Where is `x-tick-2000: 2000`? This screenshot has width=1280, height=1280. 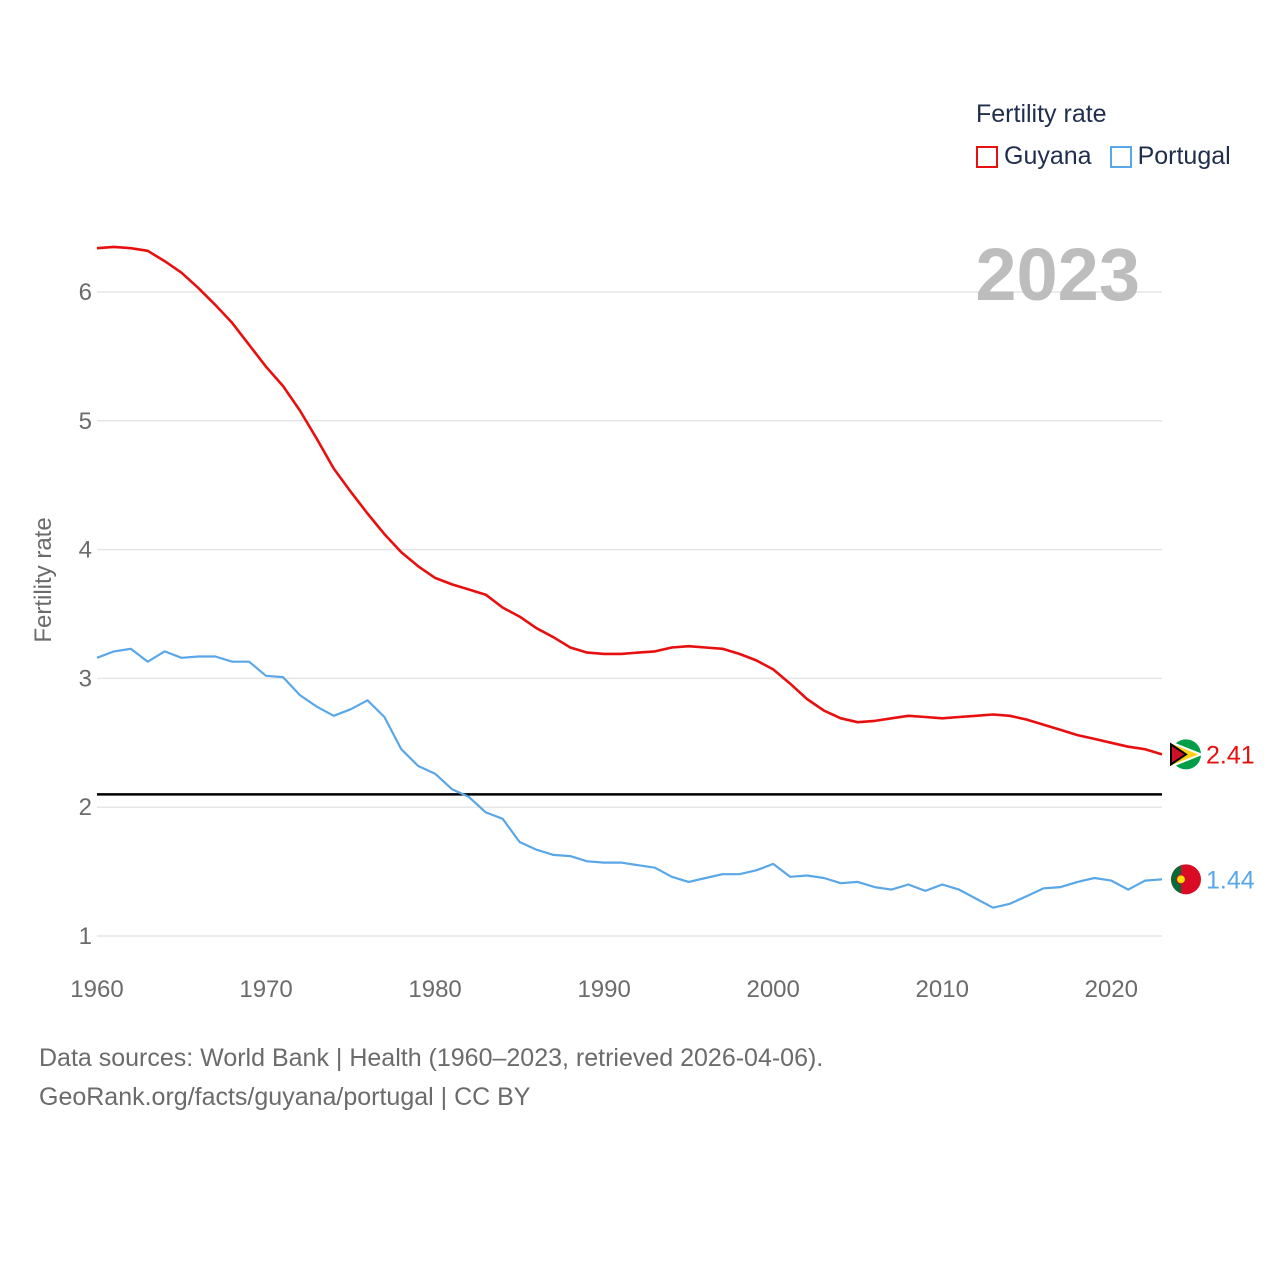
x-tick-2000: 2000 is located at coordinates (772, 989).